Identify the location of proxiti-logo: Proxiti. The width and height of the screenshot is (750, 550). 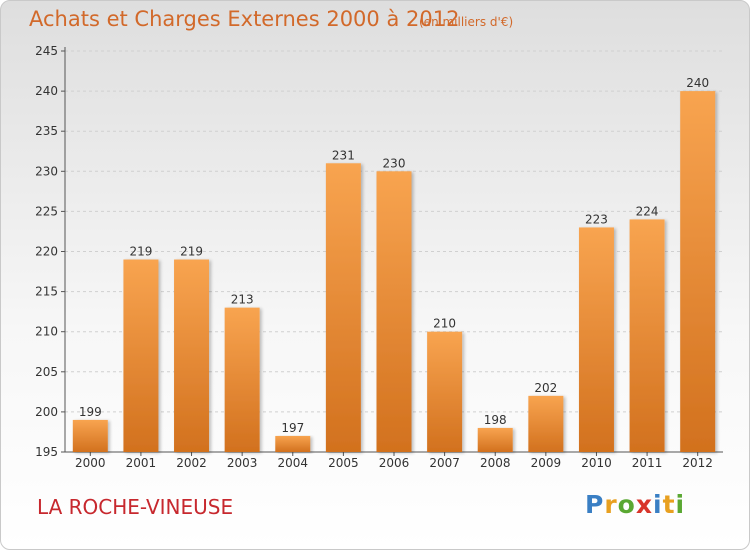
(635, 504).